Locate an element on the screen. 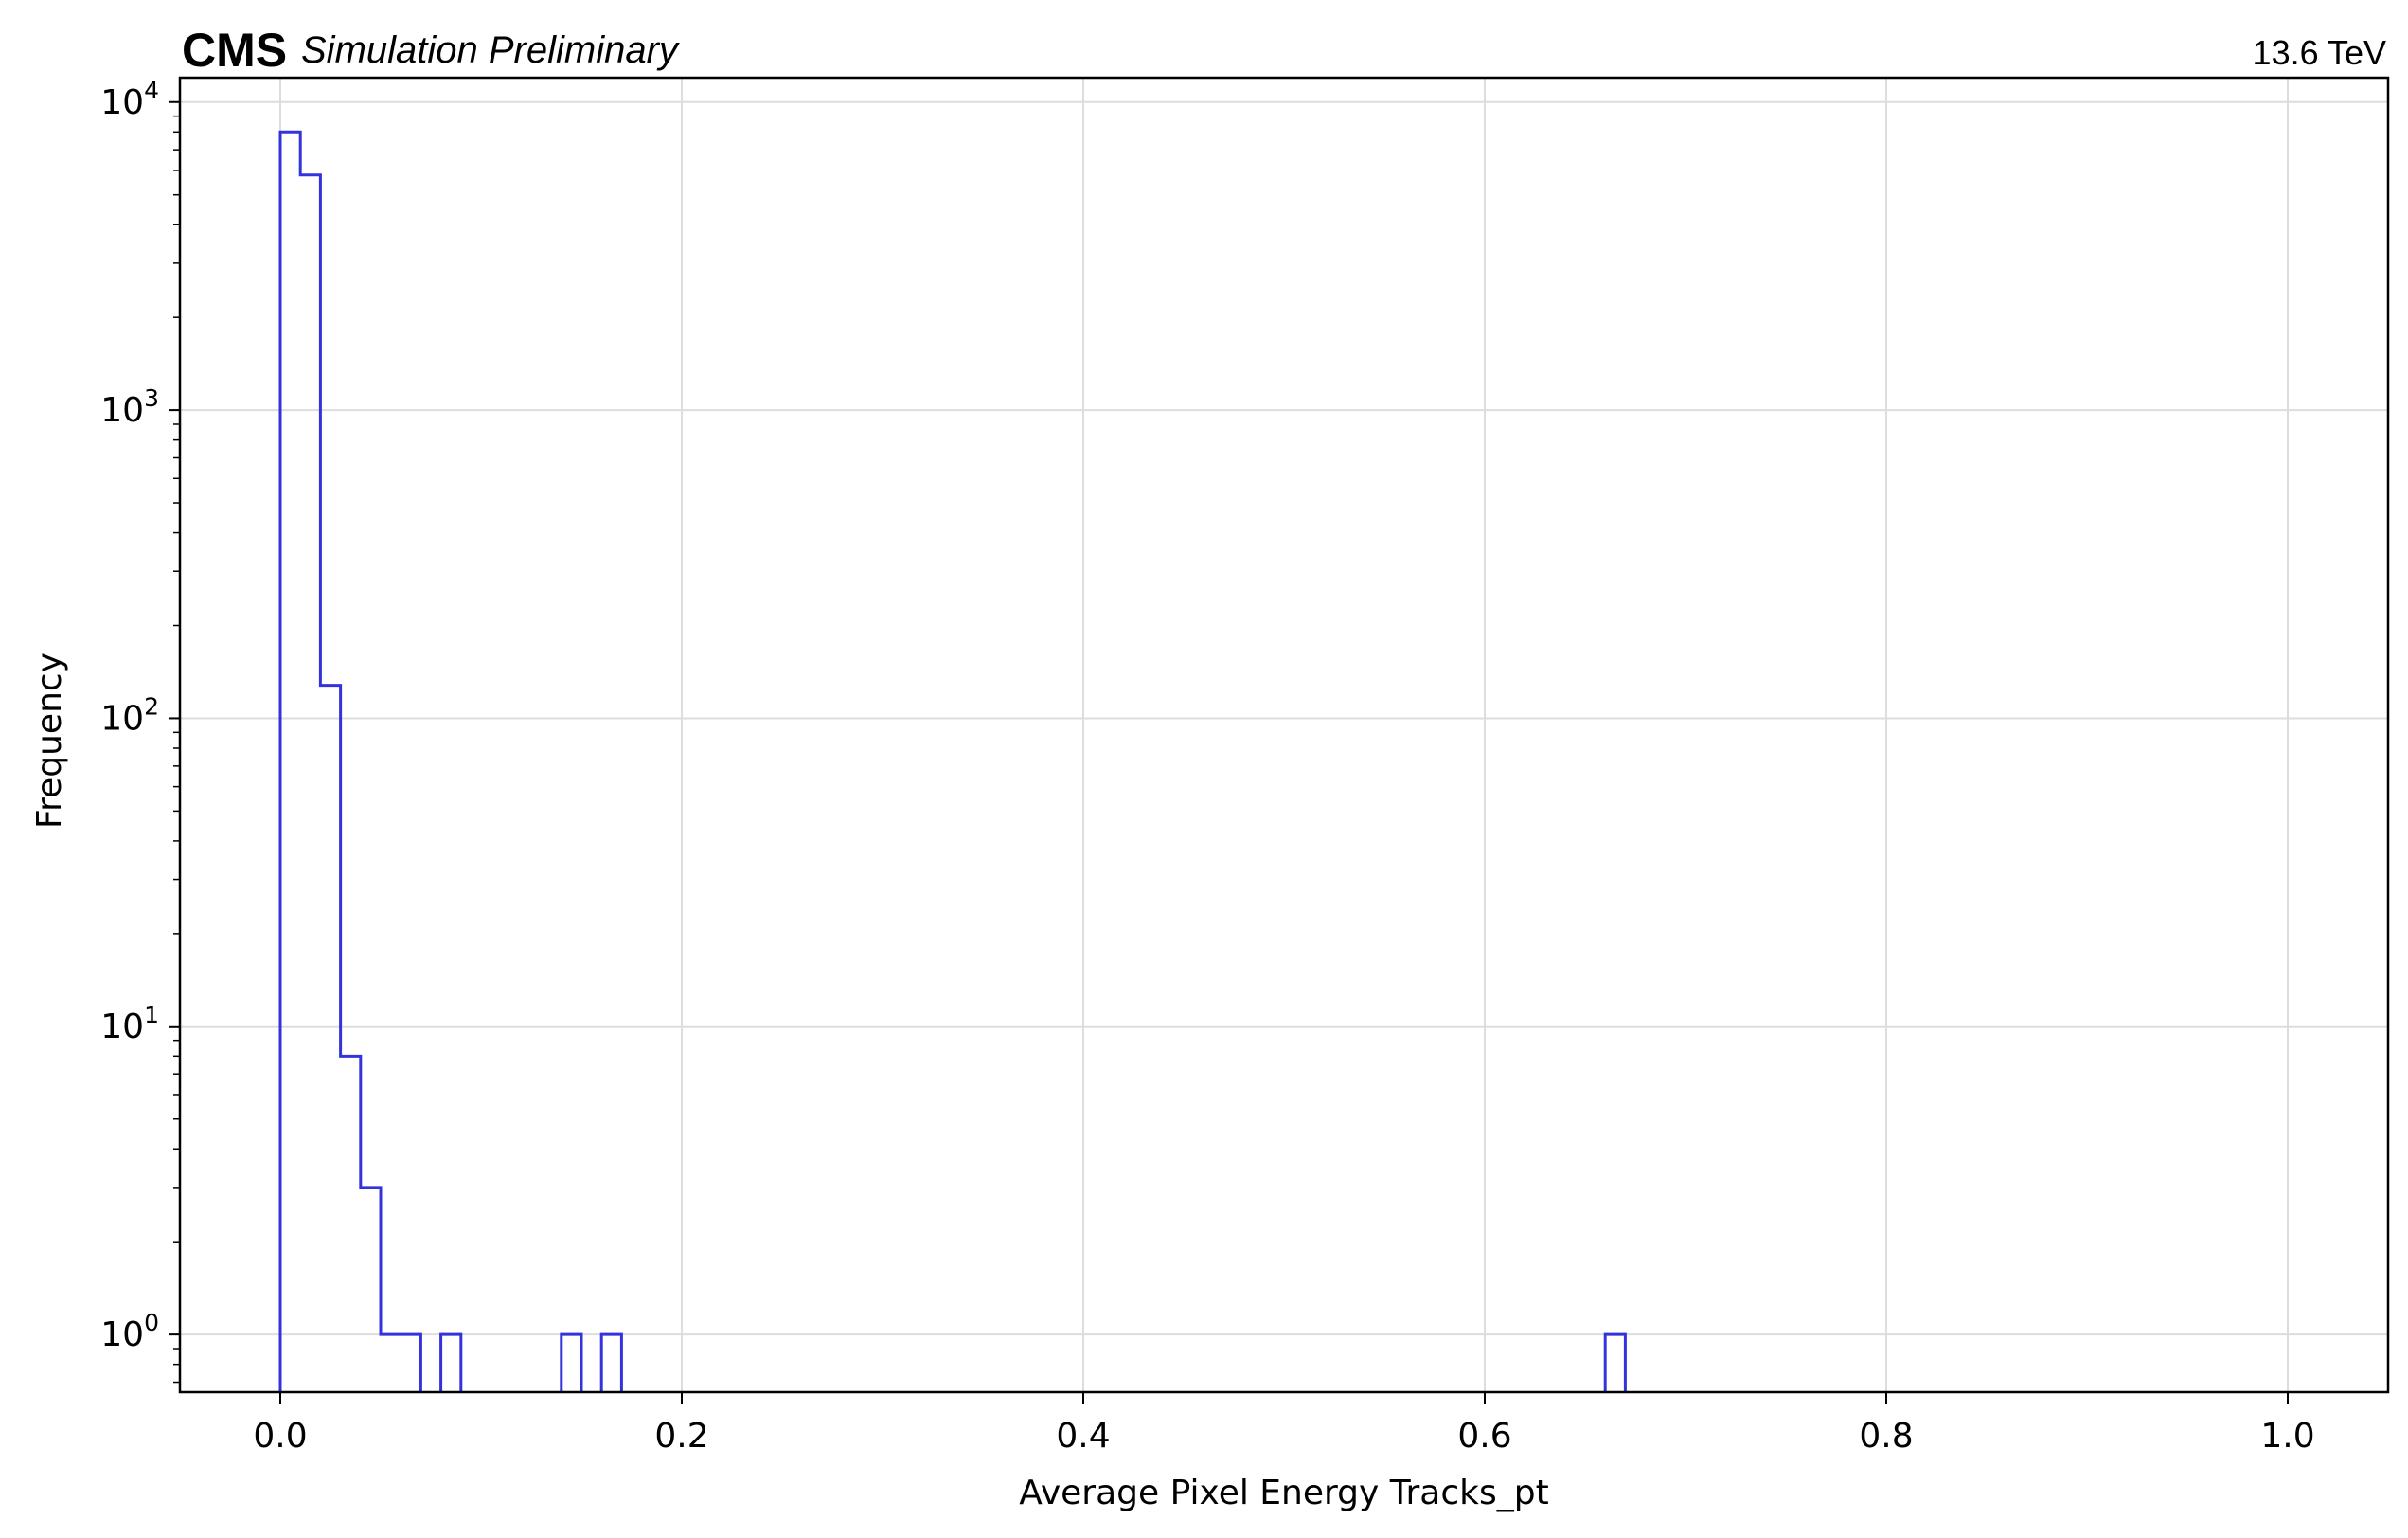 This screenshot has height=1538, width=2408. energy-label: 13.6 TeV is located at coordinates (2319, 53).